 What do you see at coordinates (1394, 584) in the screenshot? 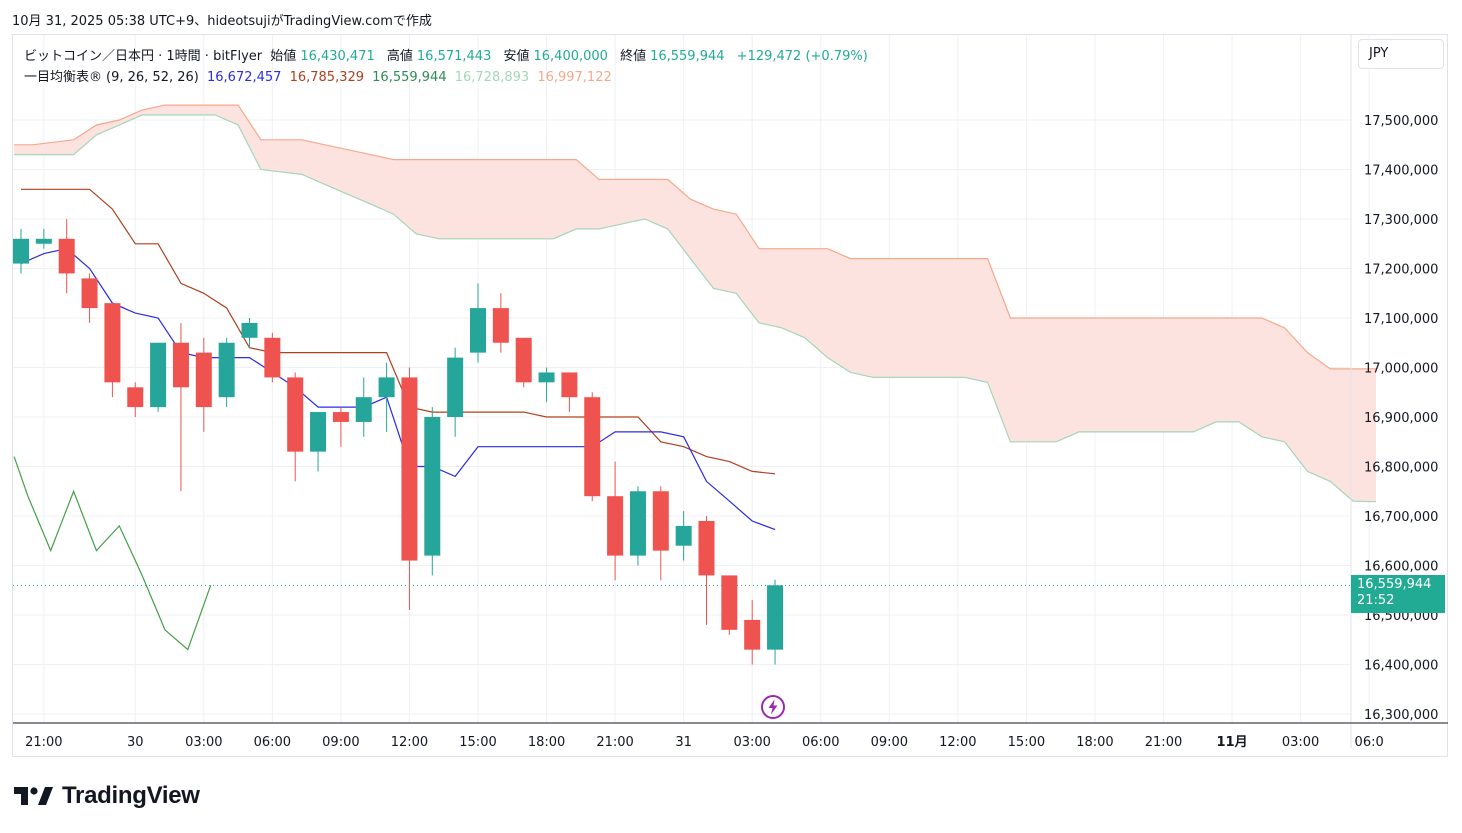
I see `last-price-value: 16,559,944` at bounding box center [1394, 584].